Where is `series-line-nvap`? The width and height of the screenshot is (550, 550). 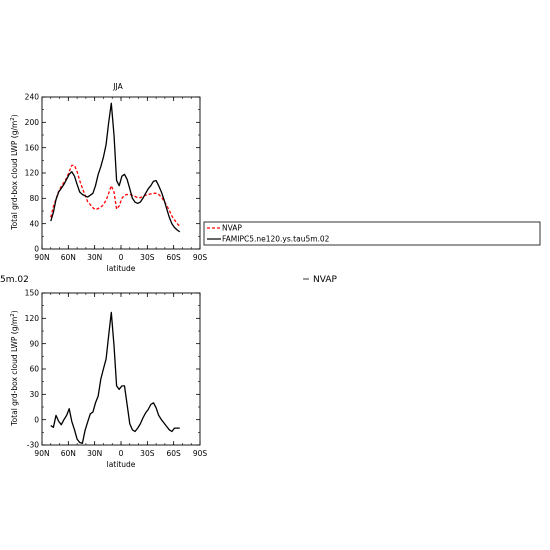
series-line-nvap is located at coordinates (115, 195).